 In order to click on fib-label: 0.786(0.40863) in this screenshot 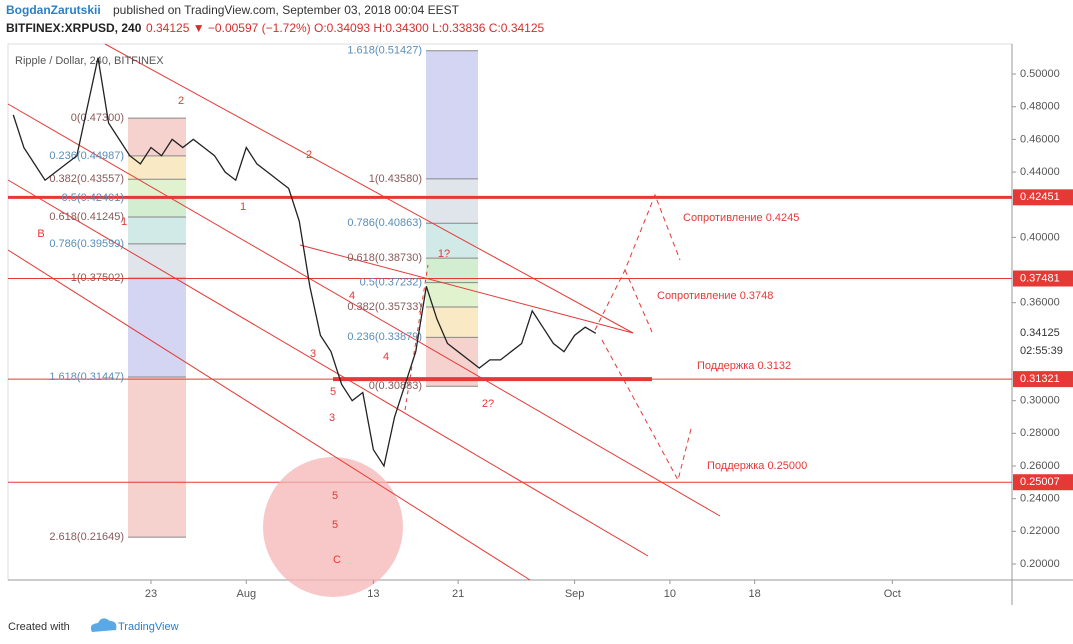, I will do `click(384, 223)`.